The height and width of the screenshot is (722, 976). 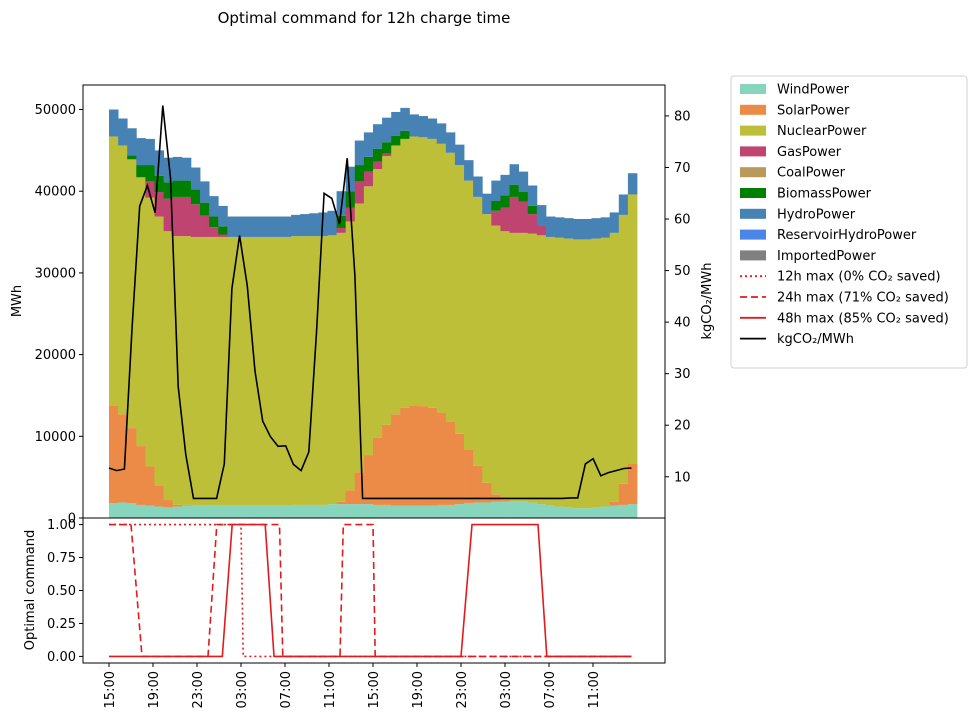 What do you see at coordinates (61, 624) in the screenshot?
I see `bottom-y-tick-label: 0.25` at bounding box center [61, 624].